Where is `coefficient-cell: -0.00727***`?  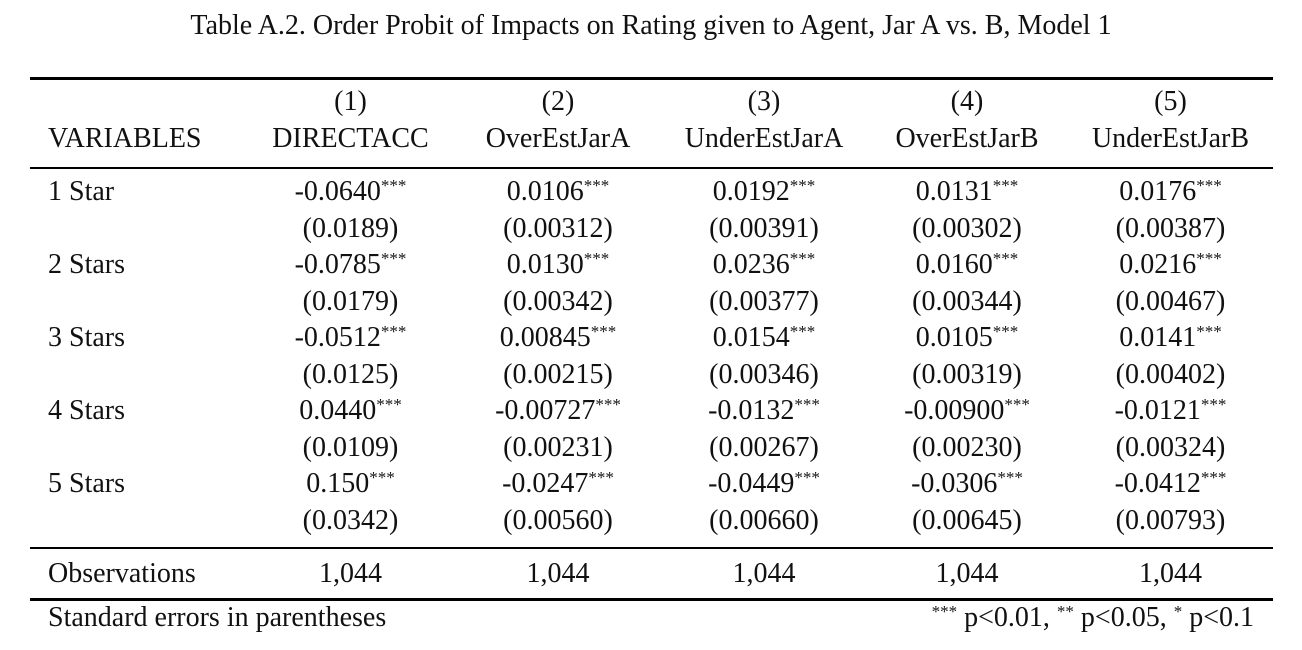
coefficient-cell: -0.00727*** is located at coordinates (558, 411).